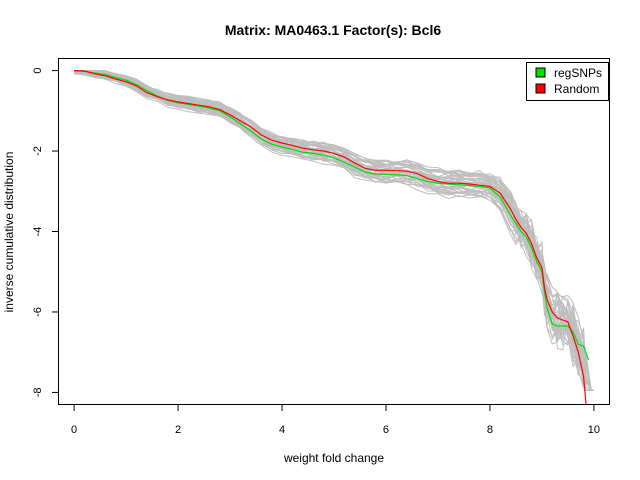  Describe the element at coordinates (38, 312) in the screenshot. I see `y-tick-label: -6` at that location.